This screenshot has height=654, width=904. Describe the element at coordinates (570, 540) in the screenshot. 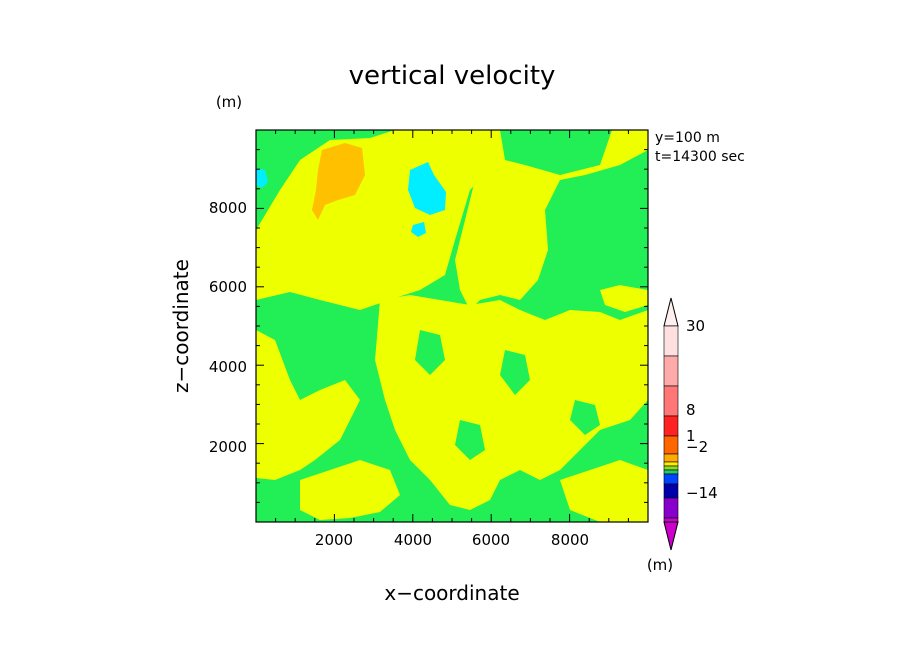

I see `x-tick-label-8000: 8000` at that location.